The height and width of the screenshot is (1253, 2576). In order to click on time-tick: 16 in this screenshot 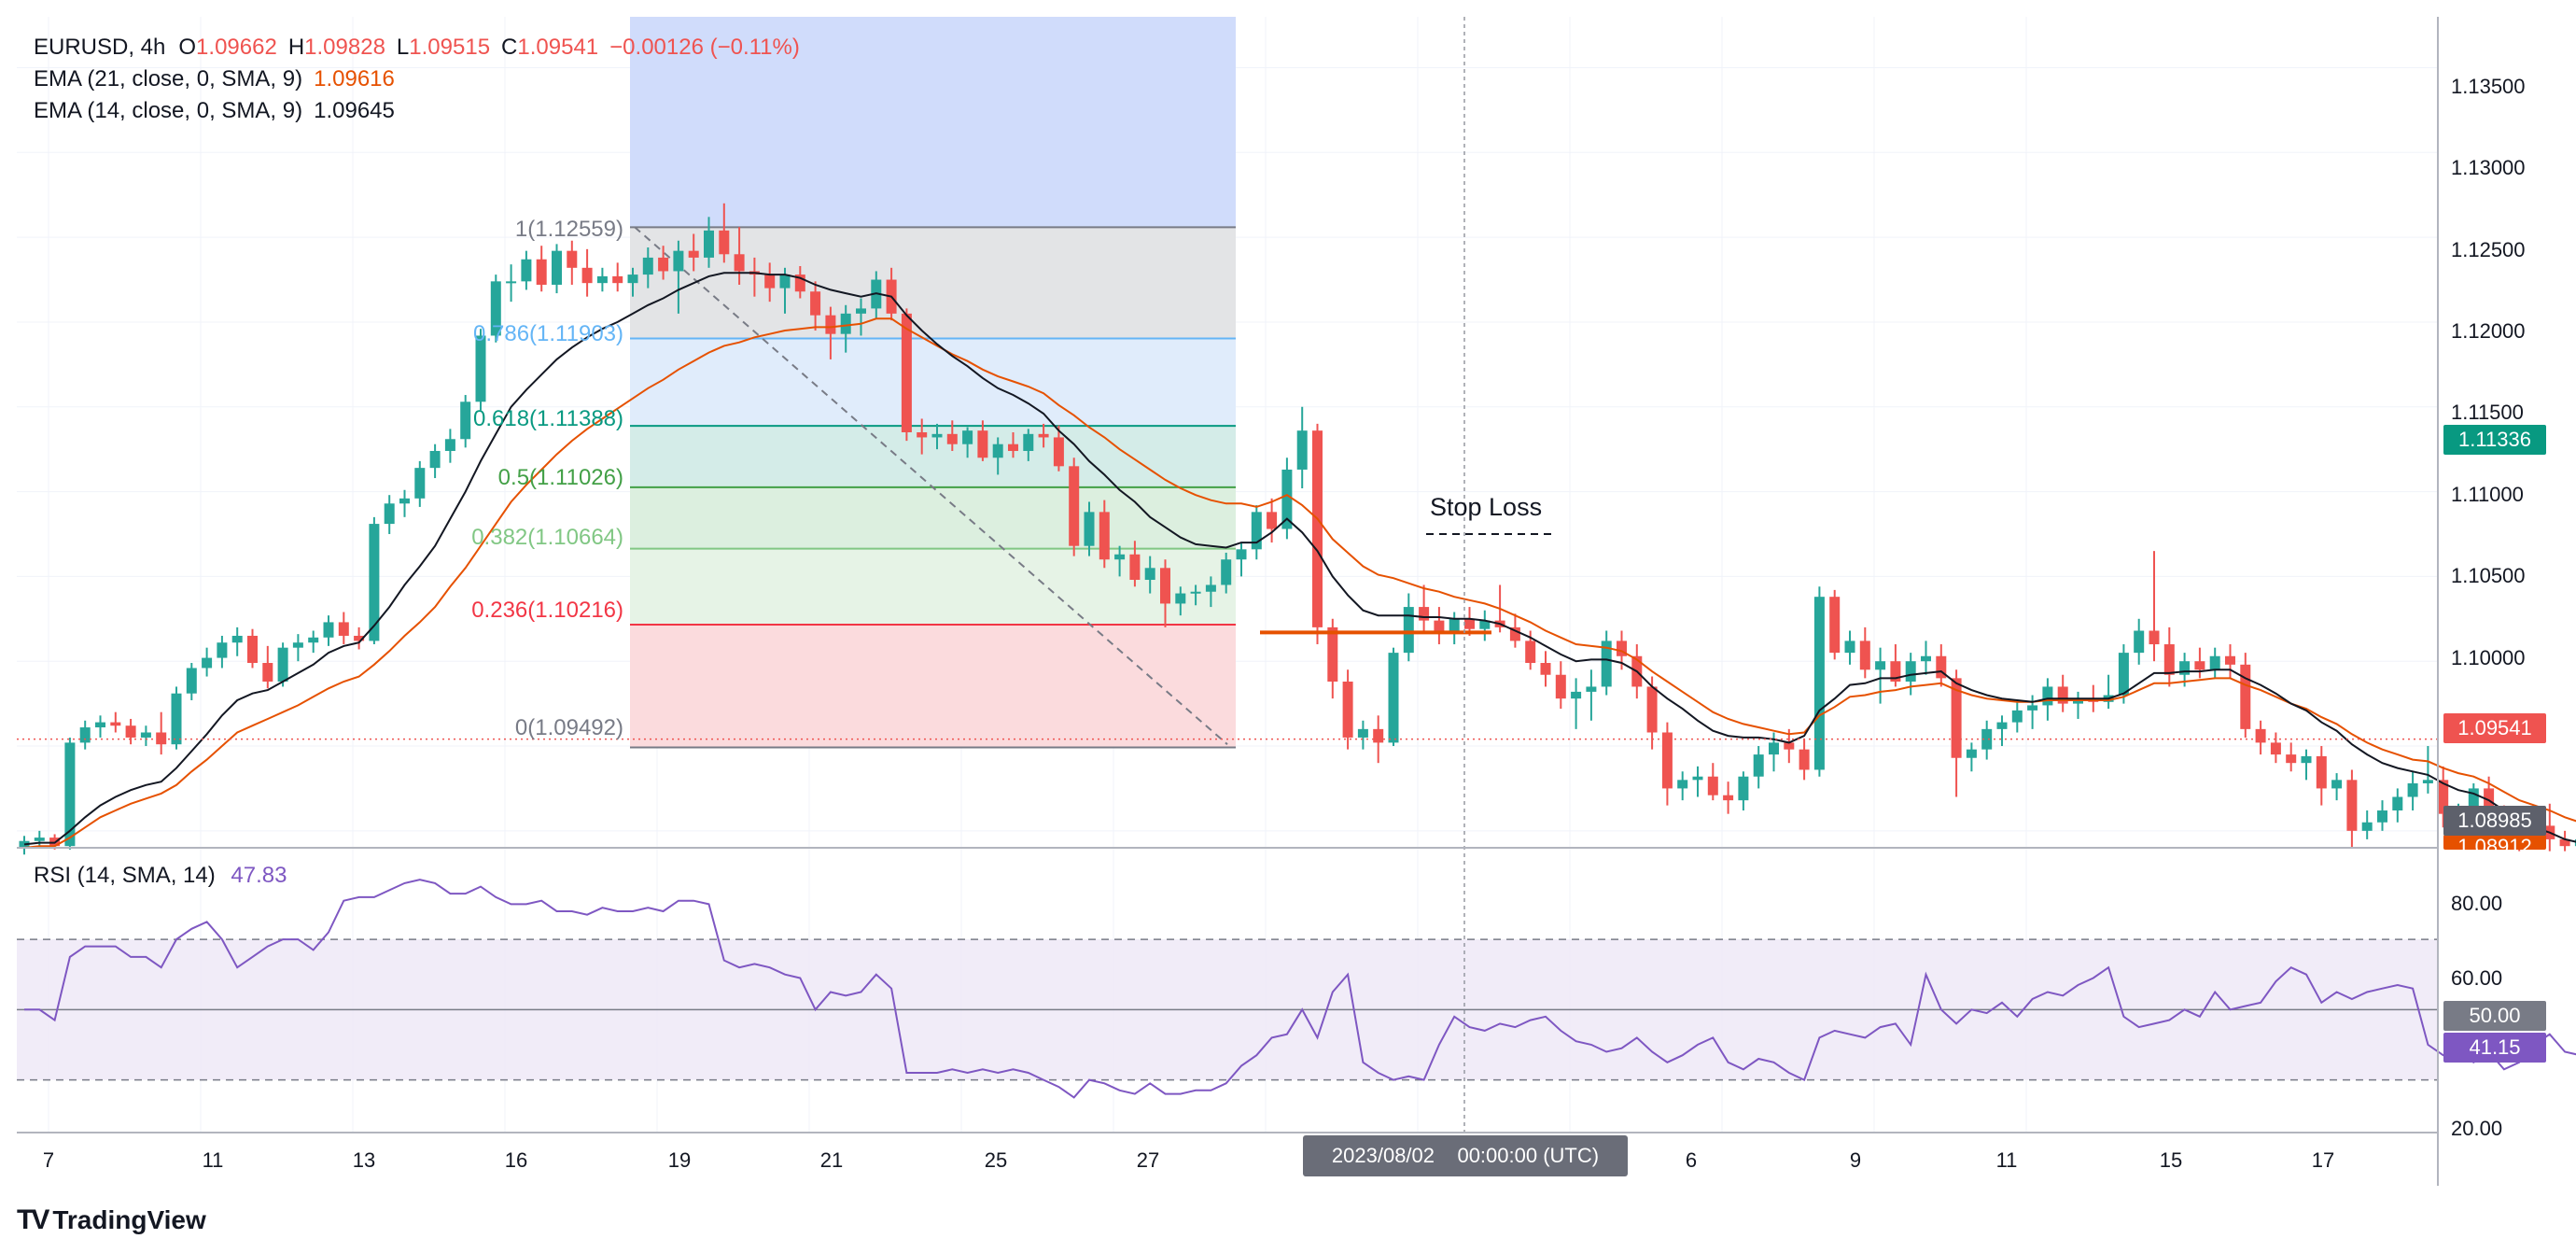, I will do `click(516, 1160)`.